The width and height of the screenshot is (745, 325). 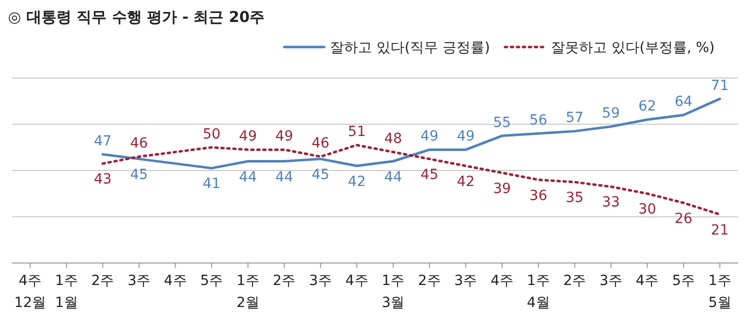 What do you see at coordinates (683, 102) in the screenshot?
I see `data-label: 64` at bounding box center [683, 102].